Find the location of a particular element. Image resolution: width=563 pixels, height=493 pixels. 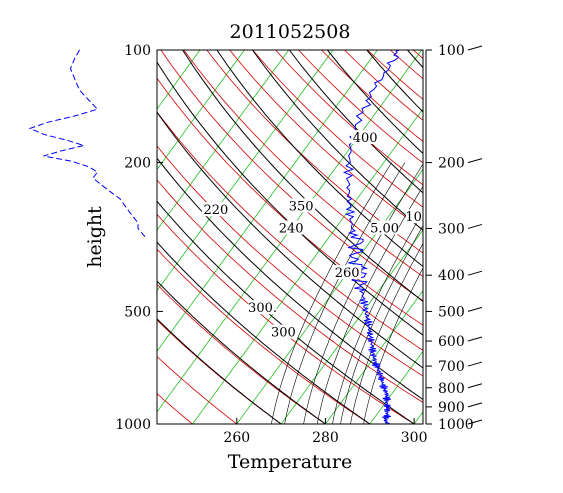

right-tick-label: 500 is located at coordinates (451, 312).